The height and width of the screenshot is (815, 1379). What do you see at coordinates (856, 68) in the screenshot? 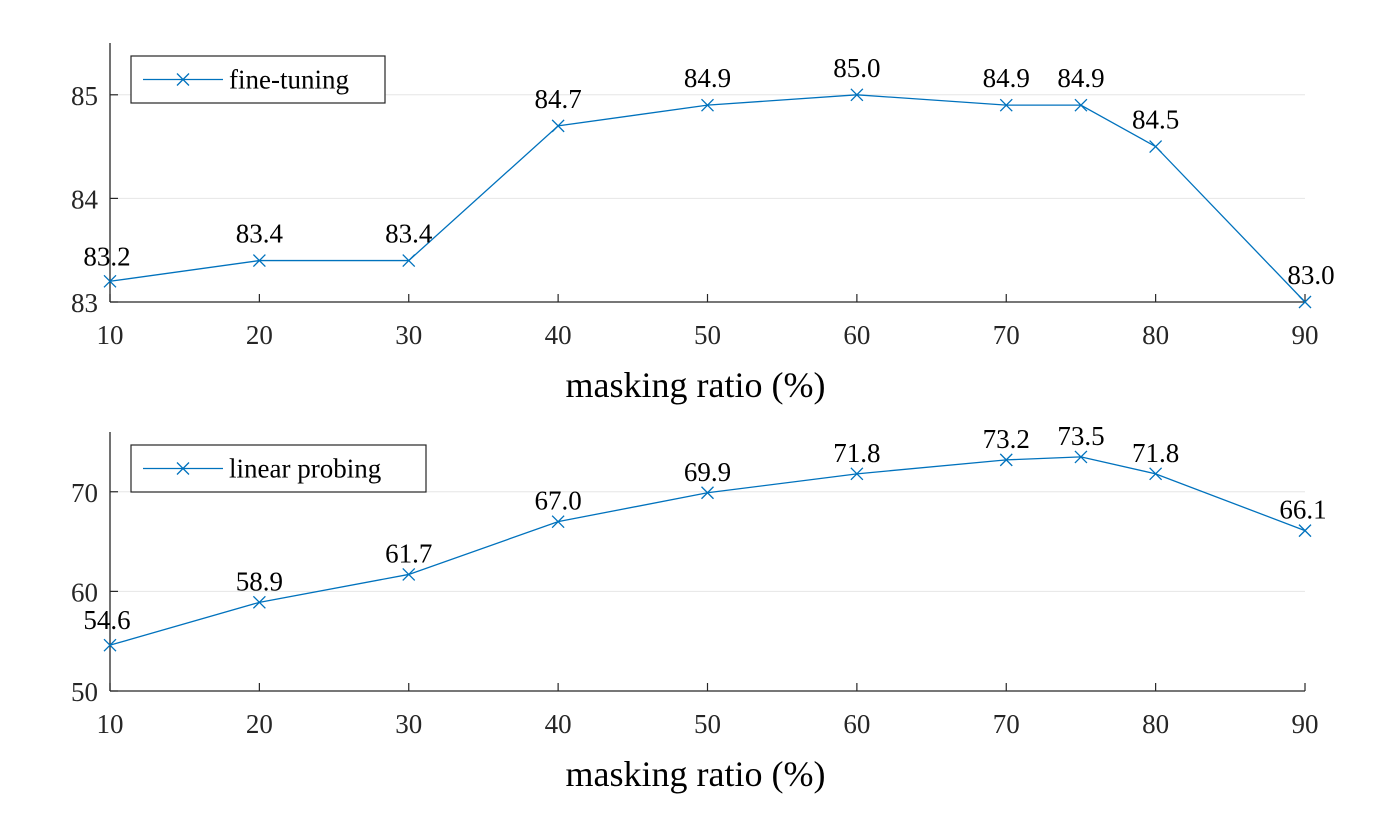
I see `data-label: 85.0` at bounding box center [856, 68].